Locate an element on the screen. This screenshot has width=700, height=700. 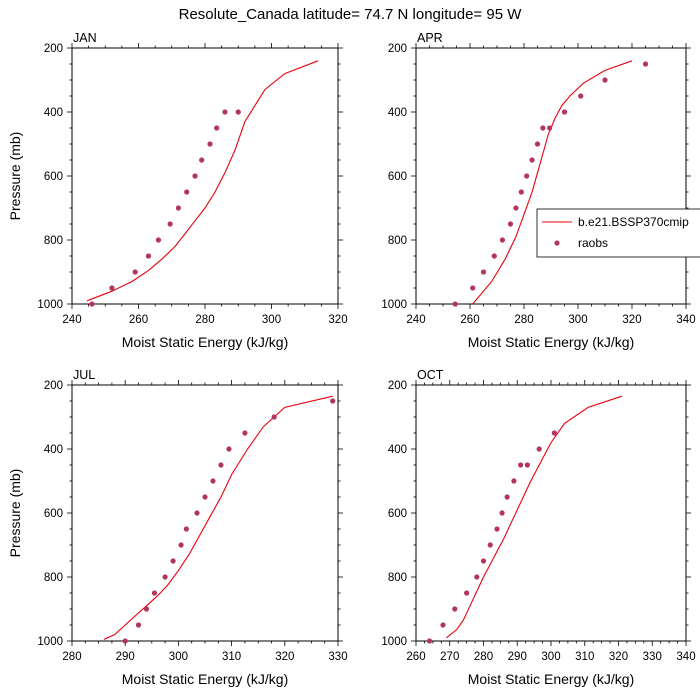
panel-apr-frame is located at coordinates (551, 176).